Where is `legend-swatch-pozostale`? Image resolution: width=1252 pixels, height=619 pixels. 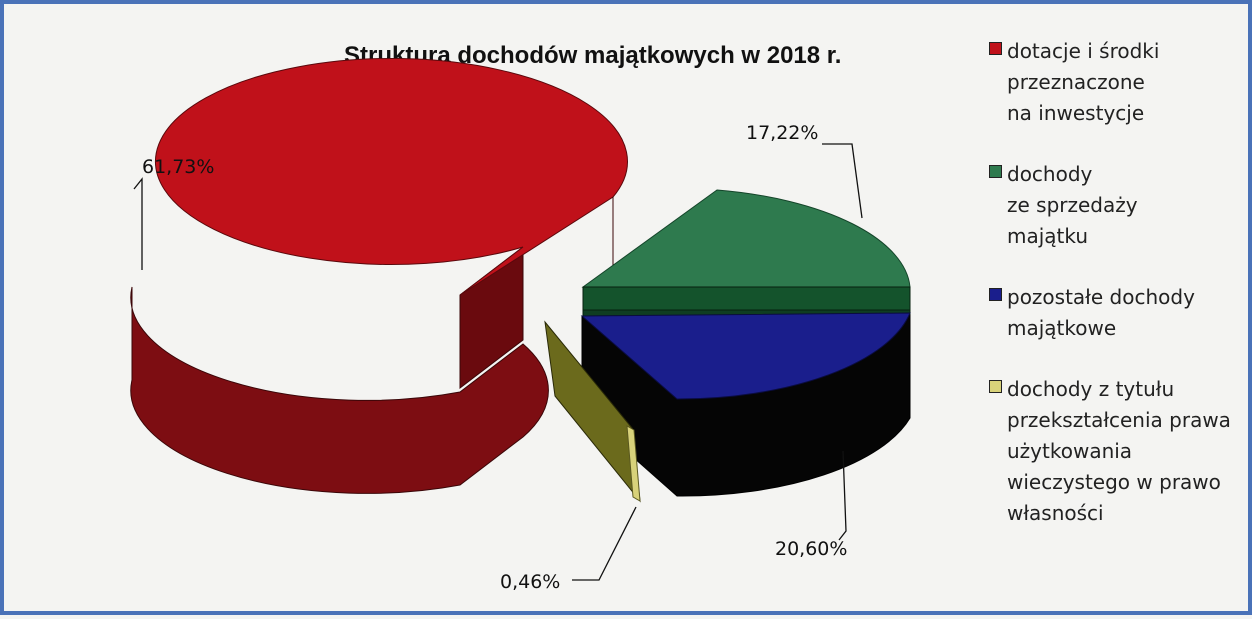 legend-swatch-pozostale is located at coordinates (995, 294).